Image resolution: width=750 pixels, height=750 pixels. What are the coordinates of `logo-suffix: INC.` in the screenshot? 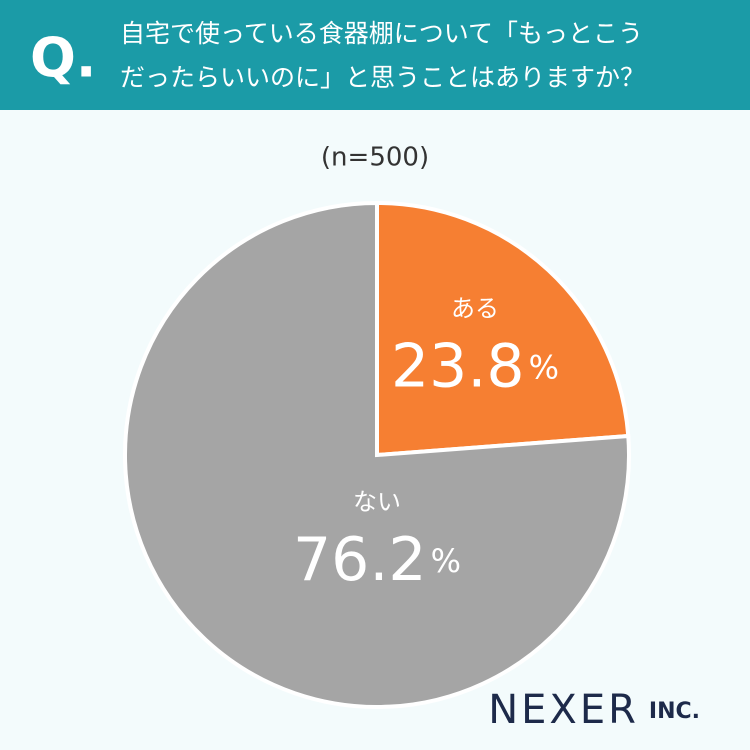 It's located at (674, 711).